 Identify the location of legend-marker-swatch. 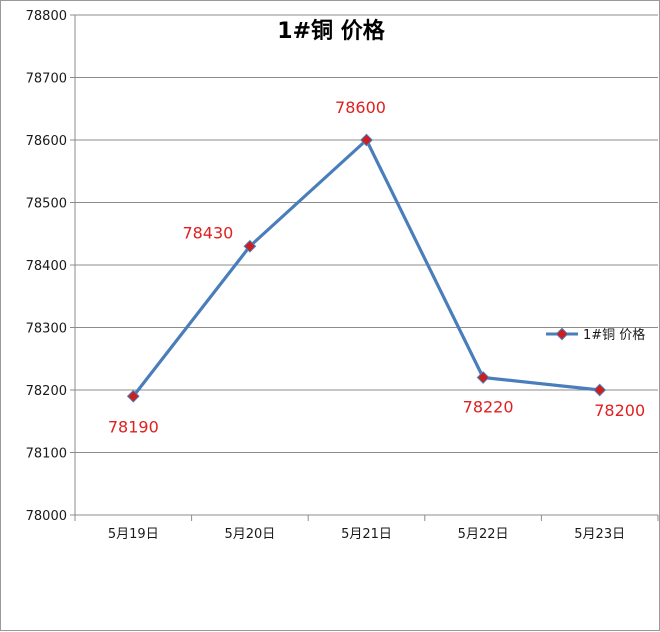
(562, 334).